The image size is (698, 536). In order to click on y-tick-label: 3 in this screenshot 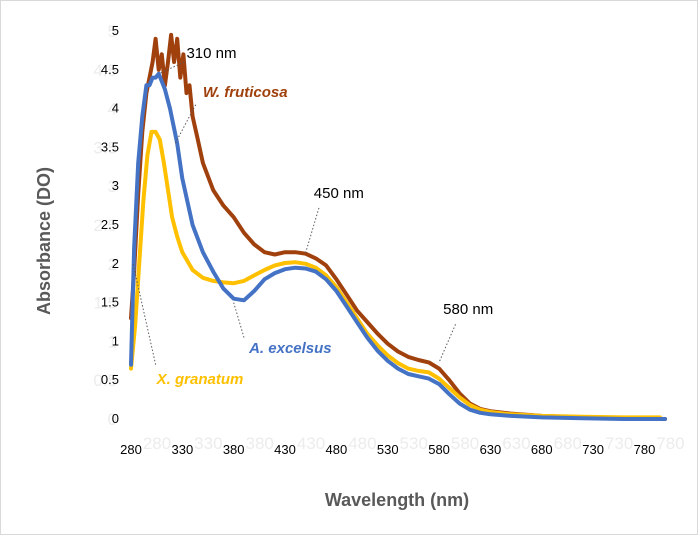, I will do `click(115, 185)`.